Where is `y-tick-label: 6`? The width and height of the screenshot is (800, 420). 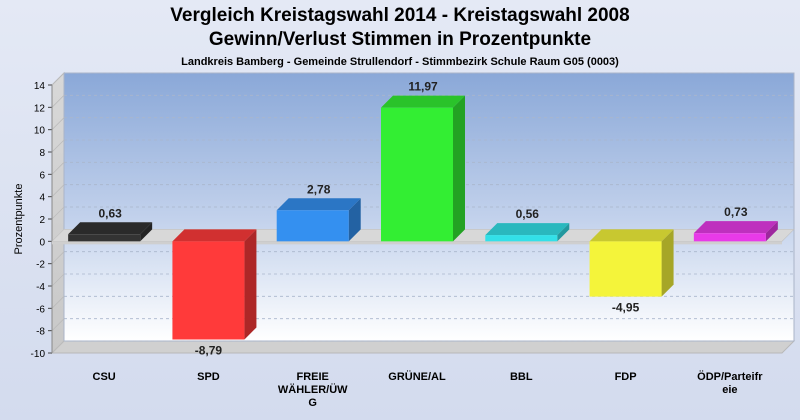 y-tick-label: 6 is located at coordinates (42, 175).